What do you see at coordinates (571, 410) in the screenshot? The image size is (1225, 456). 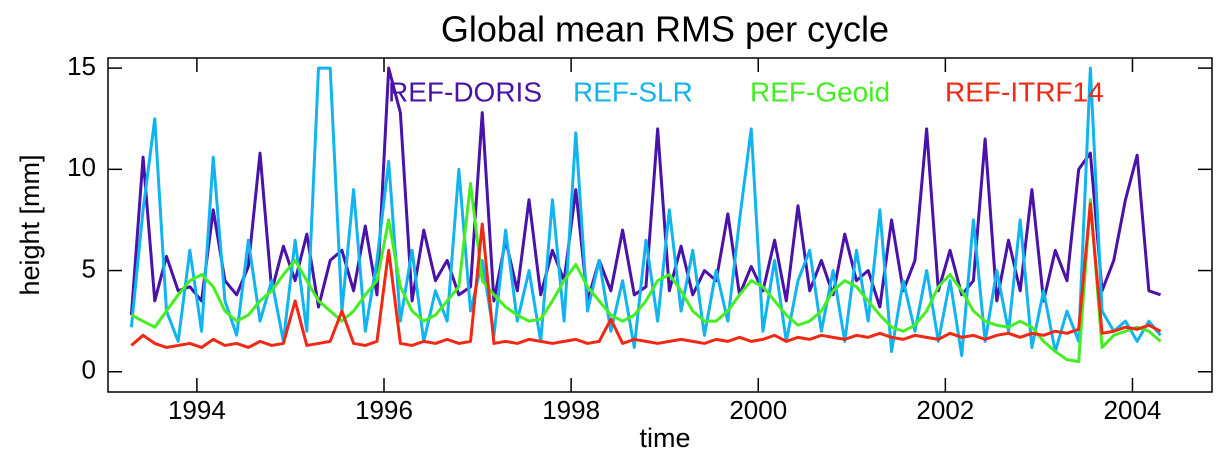 I see `x-tick-label: 1998` at bounding box center [571, 410].